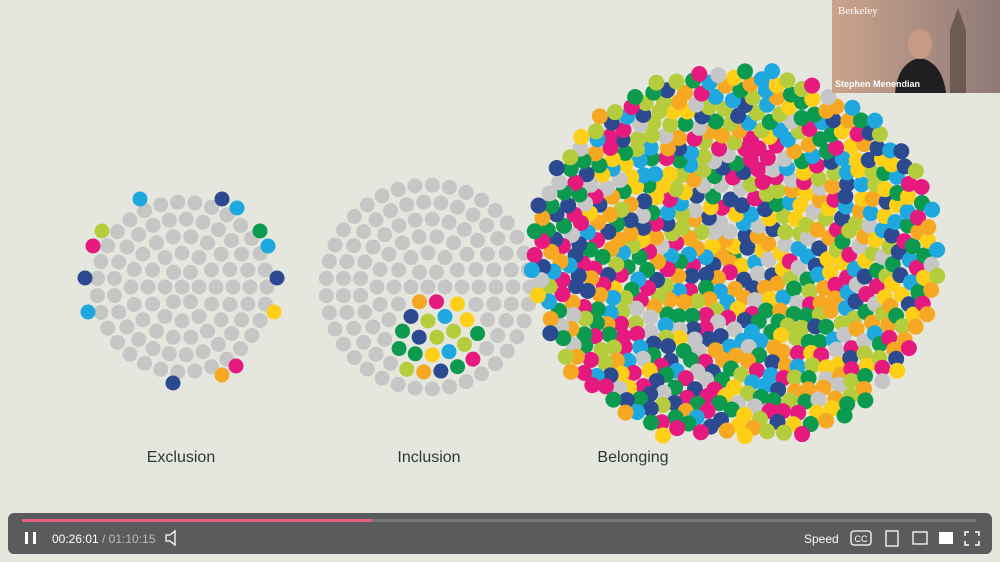 The width and height of the screenshot is (1000, 562). Describe the element at coordinates (129, 539) in the screenshot. I see `duration: / 01:10:15` at that location.